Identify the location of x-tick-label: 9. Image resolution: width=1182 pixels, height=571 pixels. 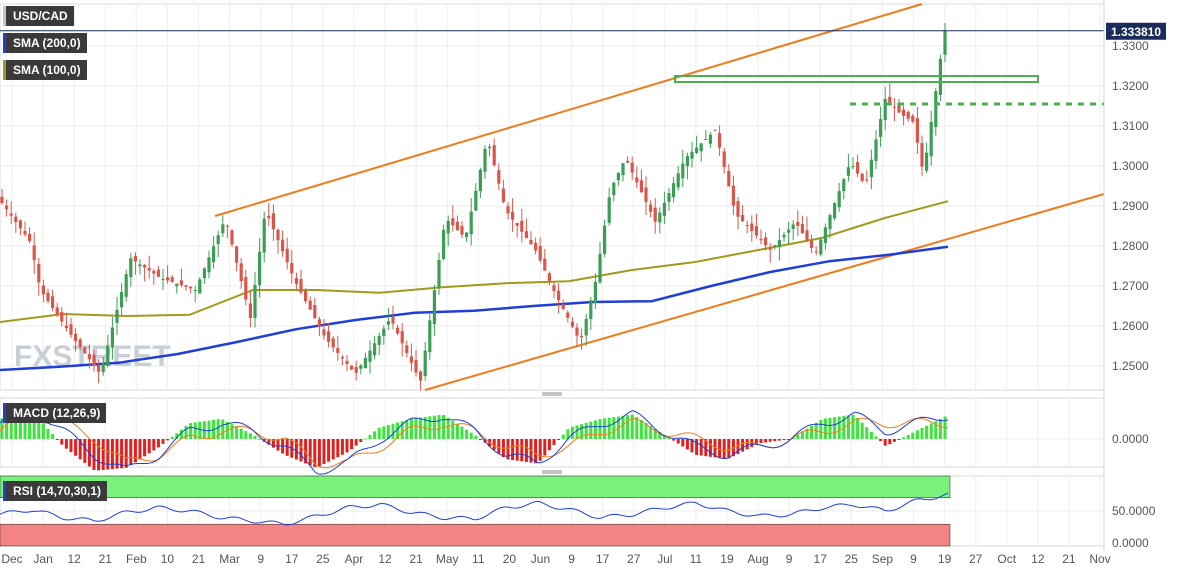
(260, 559).